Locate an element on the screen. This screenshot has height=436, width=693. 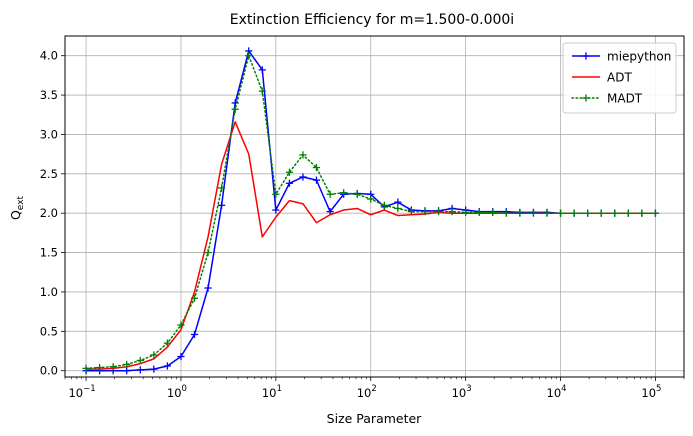
x-tick-label-exponent: 4 is located at coordinates (563, 389).